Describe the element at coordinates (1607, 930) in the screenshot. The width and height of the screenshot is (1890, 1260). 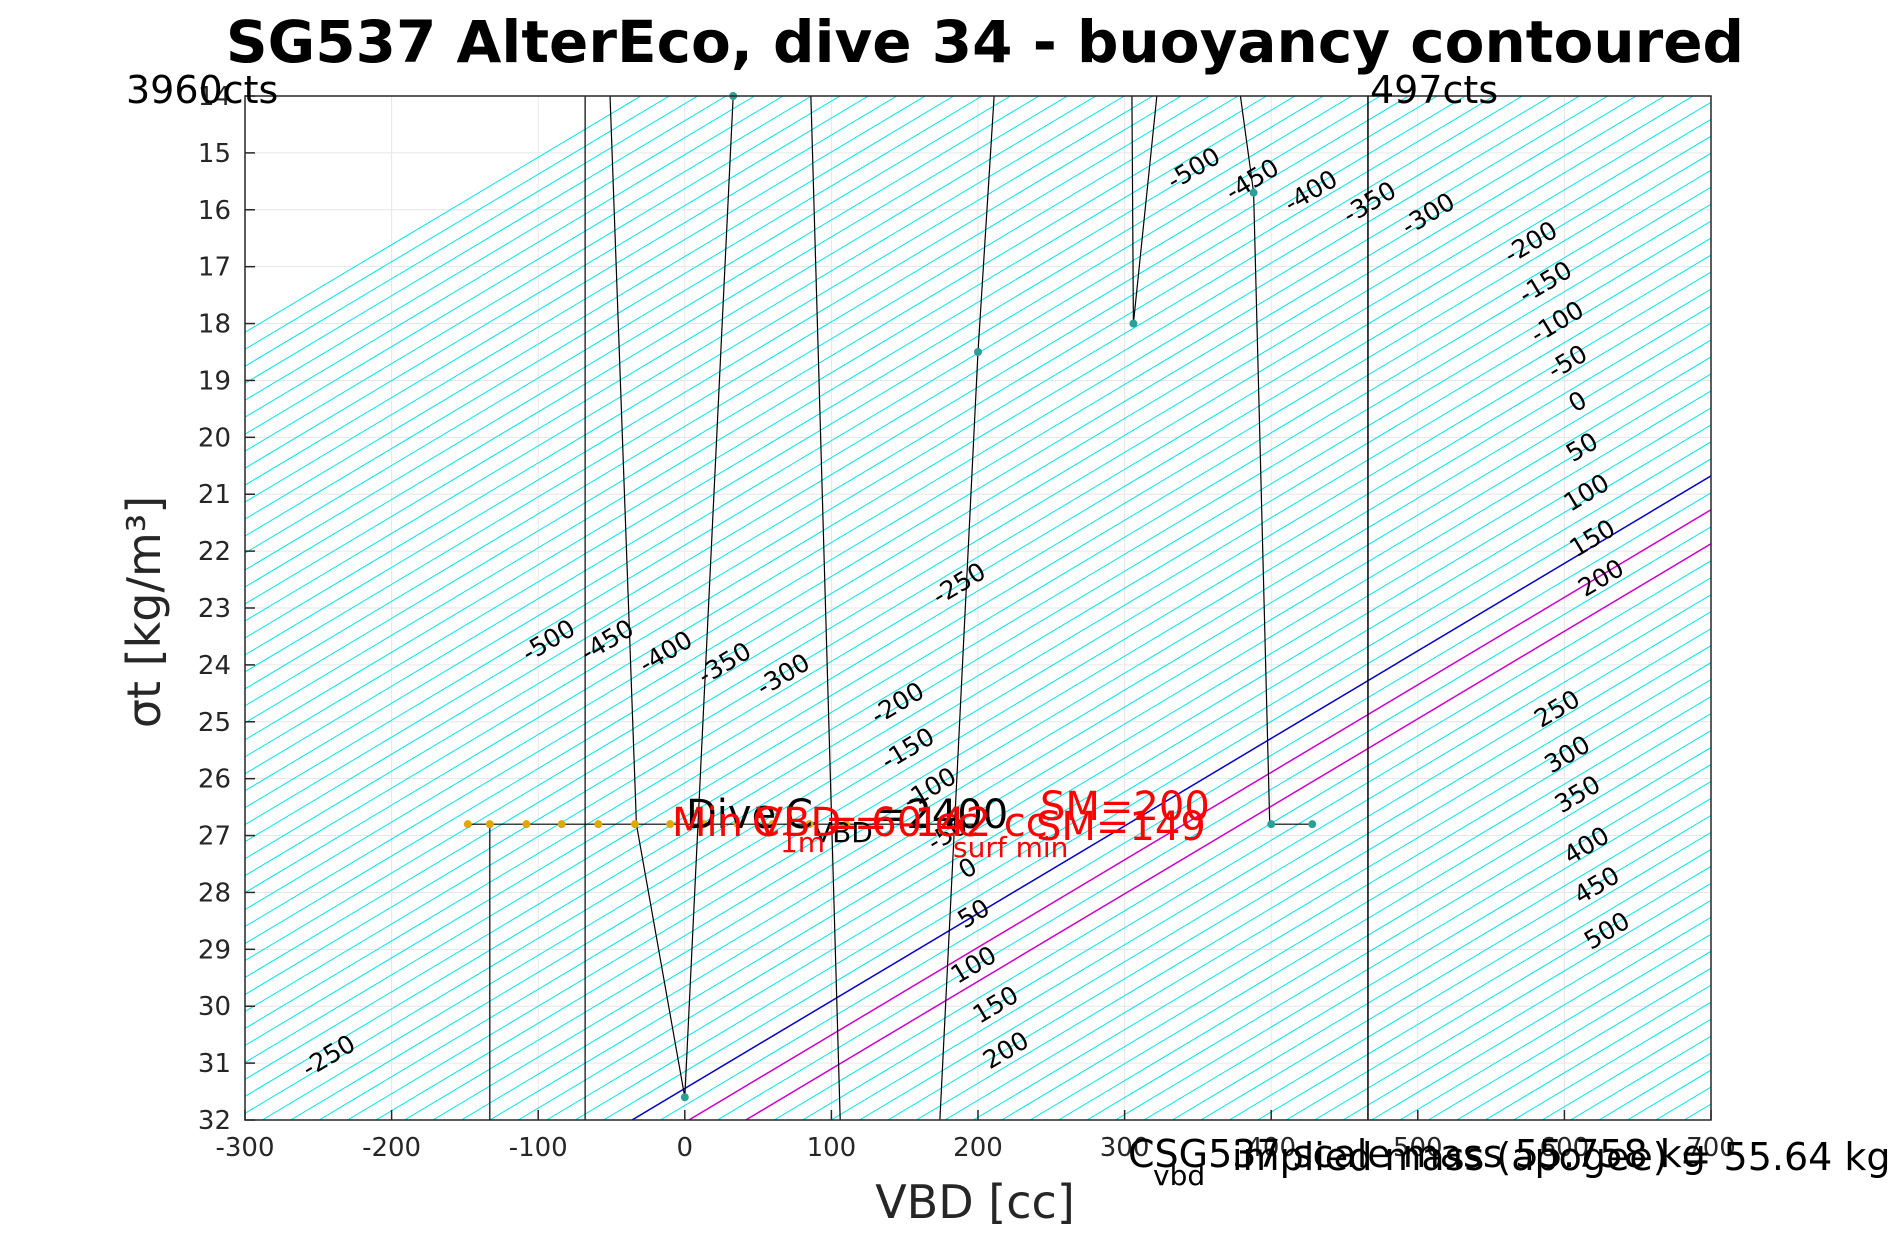
I see `contour-label: 500` at that location.